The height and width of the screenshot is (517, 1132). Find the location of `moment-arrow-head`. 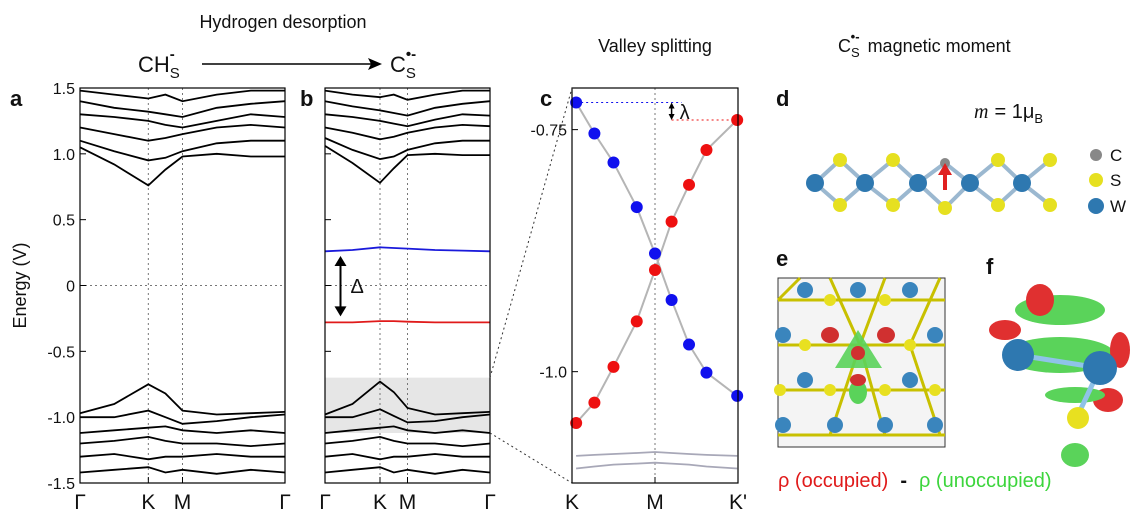

moment-arrow-head is located at coordinates (945, 169).